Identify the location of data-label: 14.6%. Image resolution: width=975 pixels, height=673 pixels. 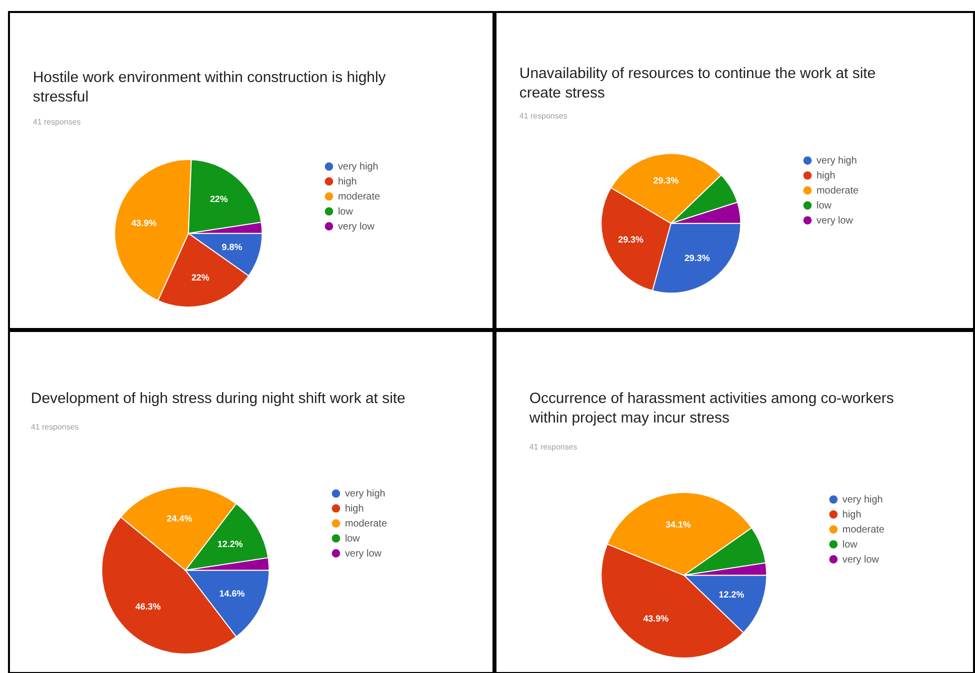
(232, 593).